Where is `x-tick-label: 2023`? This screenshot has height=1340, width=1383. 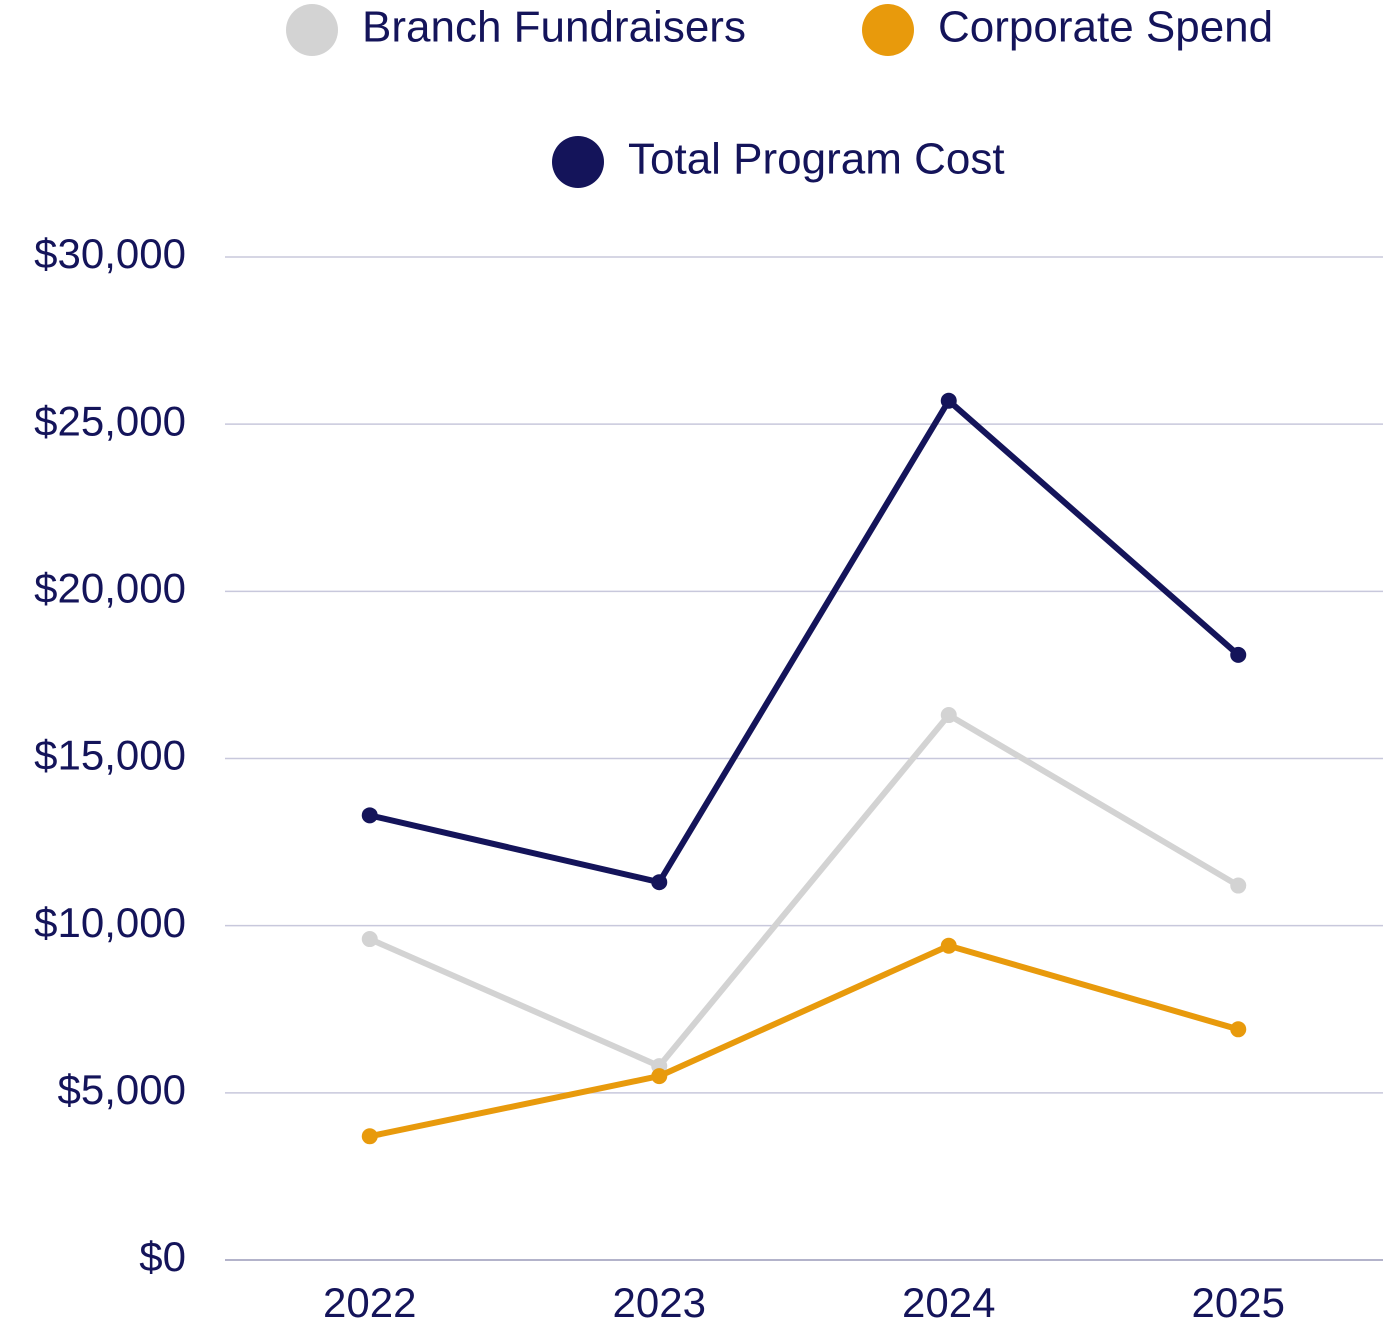
x-tick-label: 2023 is located at coordinates (659, 1302).